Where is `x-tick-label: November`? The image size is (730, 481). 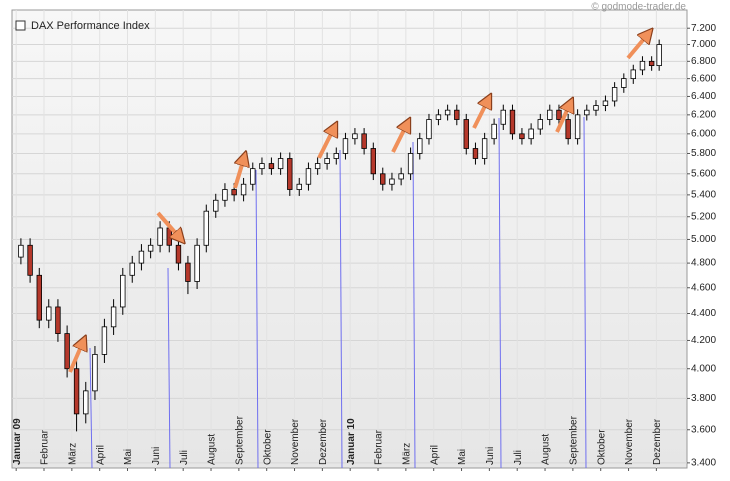 x-tick-label: November is located at coordinates (295, 441).